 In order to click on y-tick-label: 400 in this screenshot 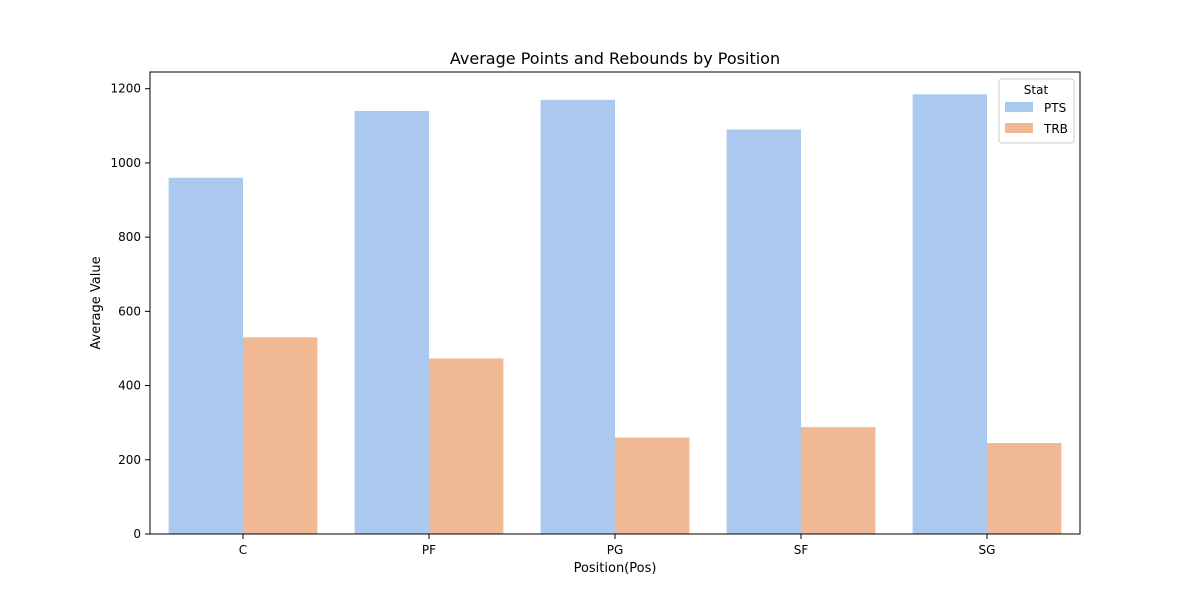, I will do `click(129, 386)`.